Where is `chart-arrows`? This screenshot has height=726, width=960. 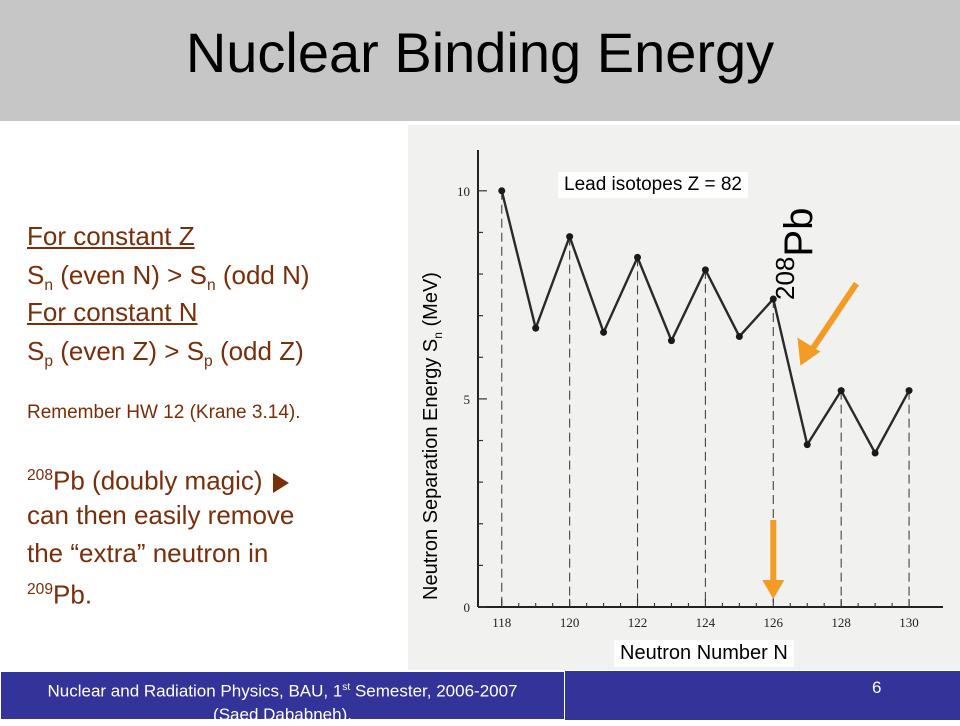
chart-arrows is located at coordinates (810, 440).